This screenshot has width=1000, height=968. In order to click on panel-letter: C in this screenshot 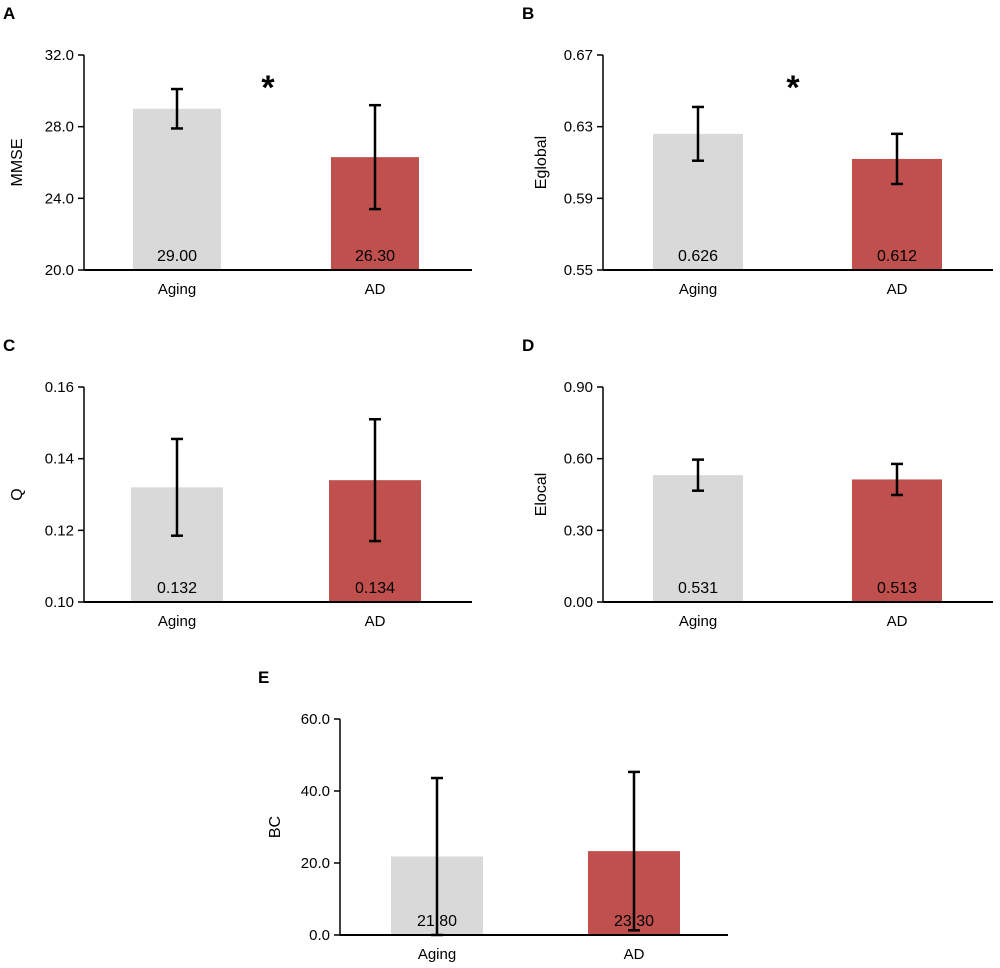, I will do `click(9, 345)`.